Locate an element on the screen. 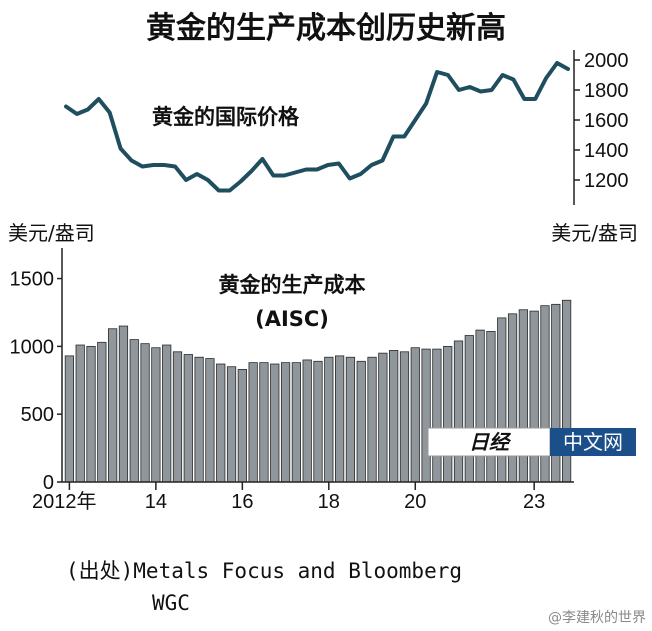  price-tick-label: 1200 is located at coordinates (606, 181).